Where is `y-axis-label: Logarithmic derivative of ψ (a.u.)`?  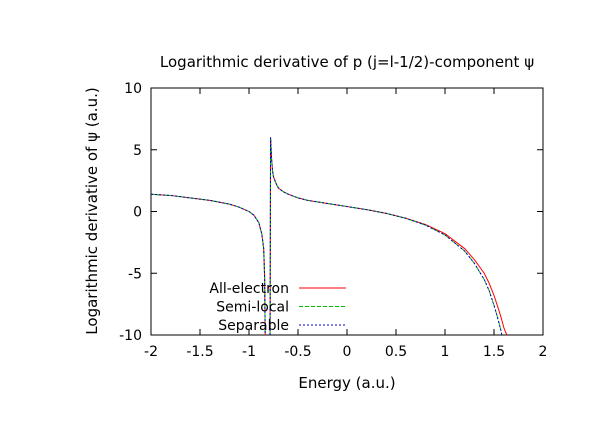 y-axis-label: Logarithmic derivative of ψ (a.u.) is located at coordinates (92, 210).